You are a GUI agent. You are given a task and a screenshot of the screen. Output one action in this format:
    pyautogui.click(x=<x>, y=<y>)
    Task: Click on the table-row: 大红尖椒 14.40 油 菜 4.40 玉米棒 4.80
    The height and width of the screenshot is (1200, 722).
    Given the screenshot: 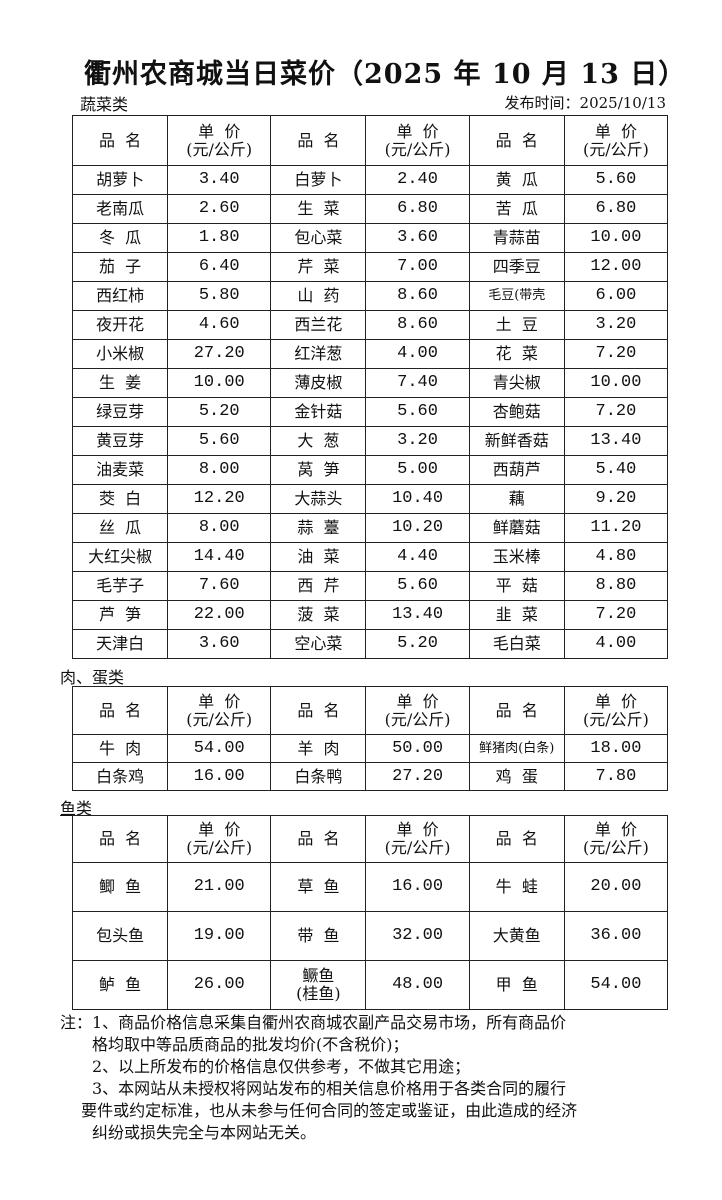 What is the action you would take?
    pyautogui.click(x=370, y=557)
    